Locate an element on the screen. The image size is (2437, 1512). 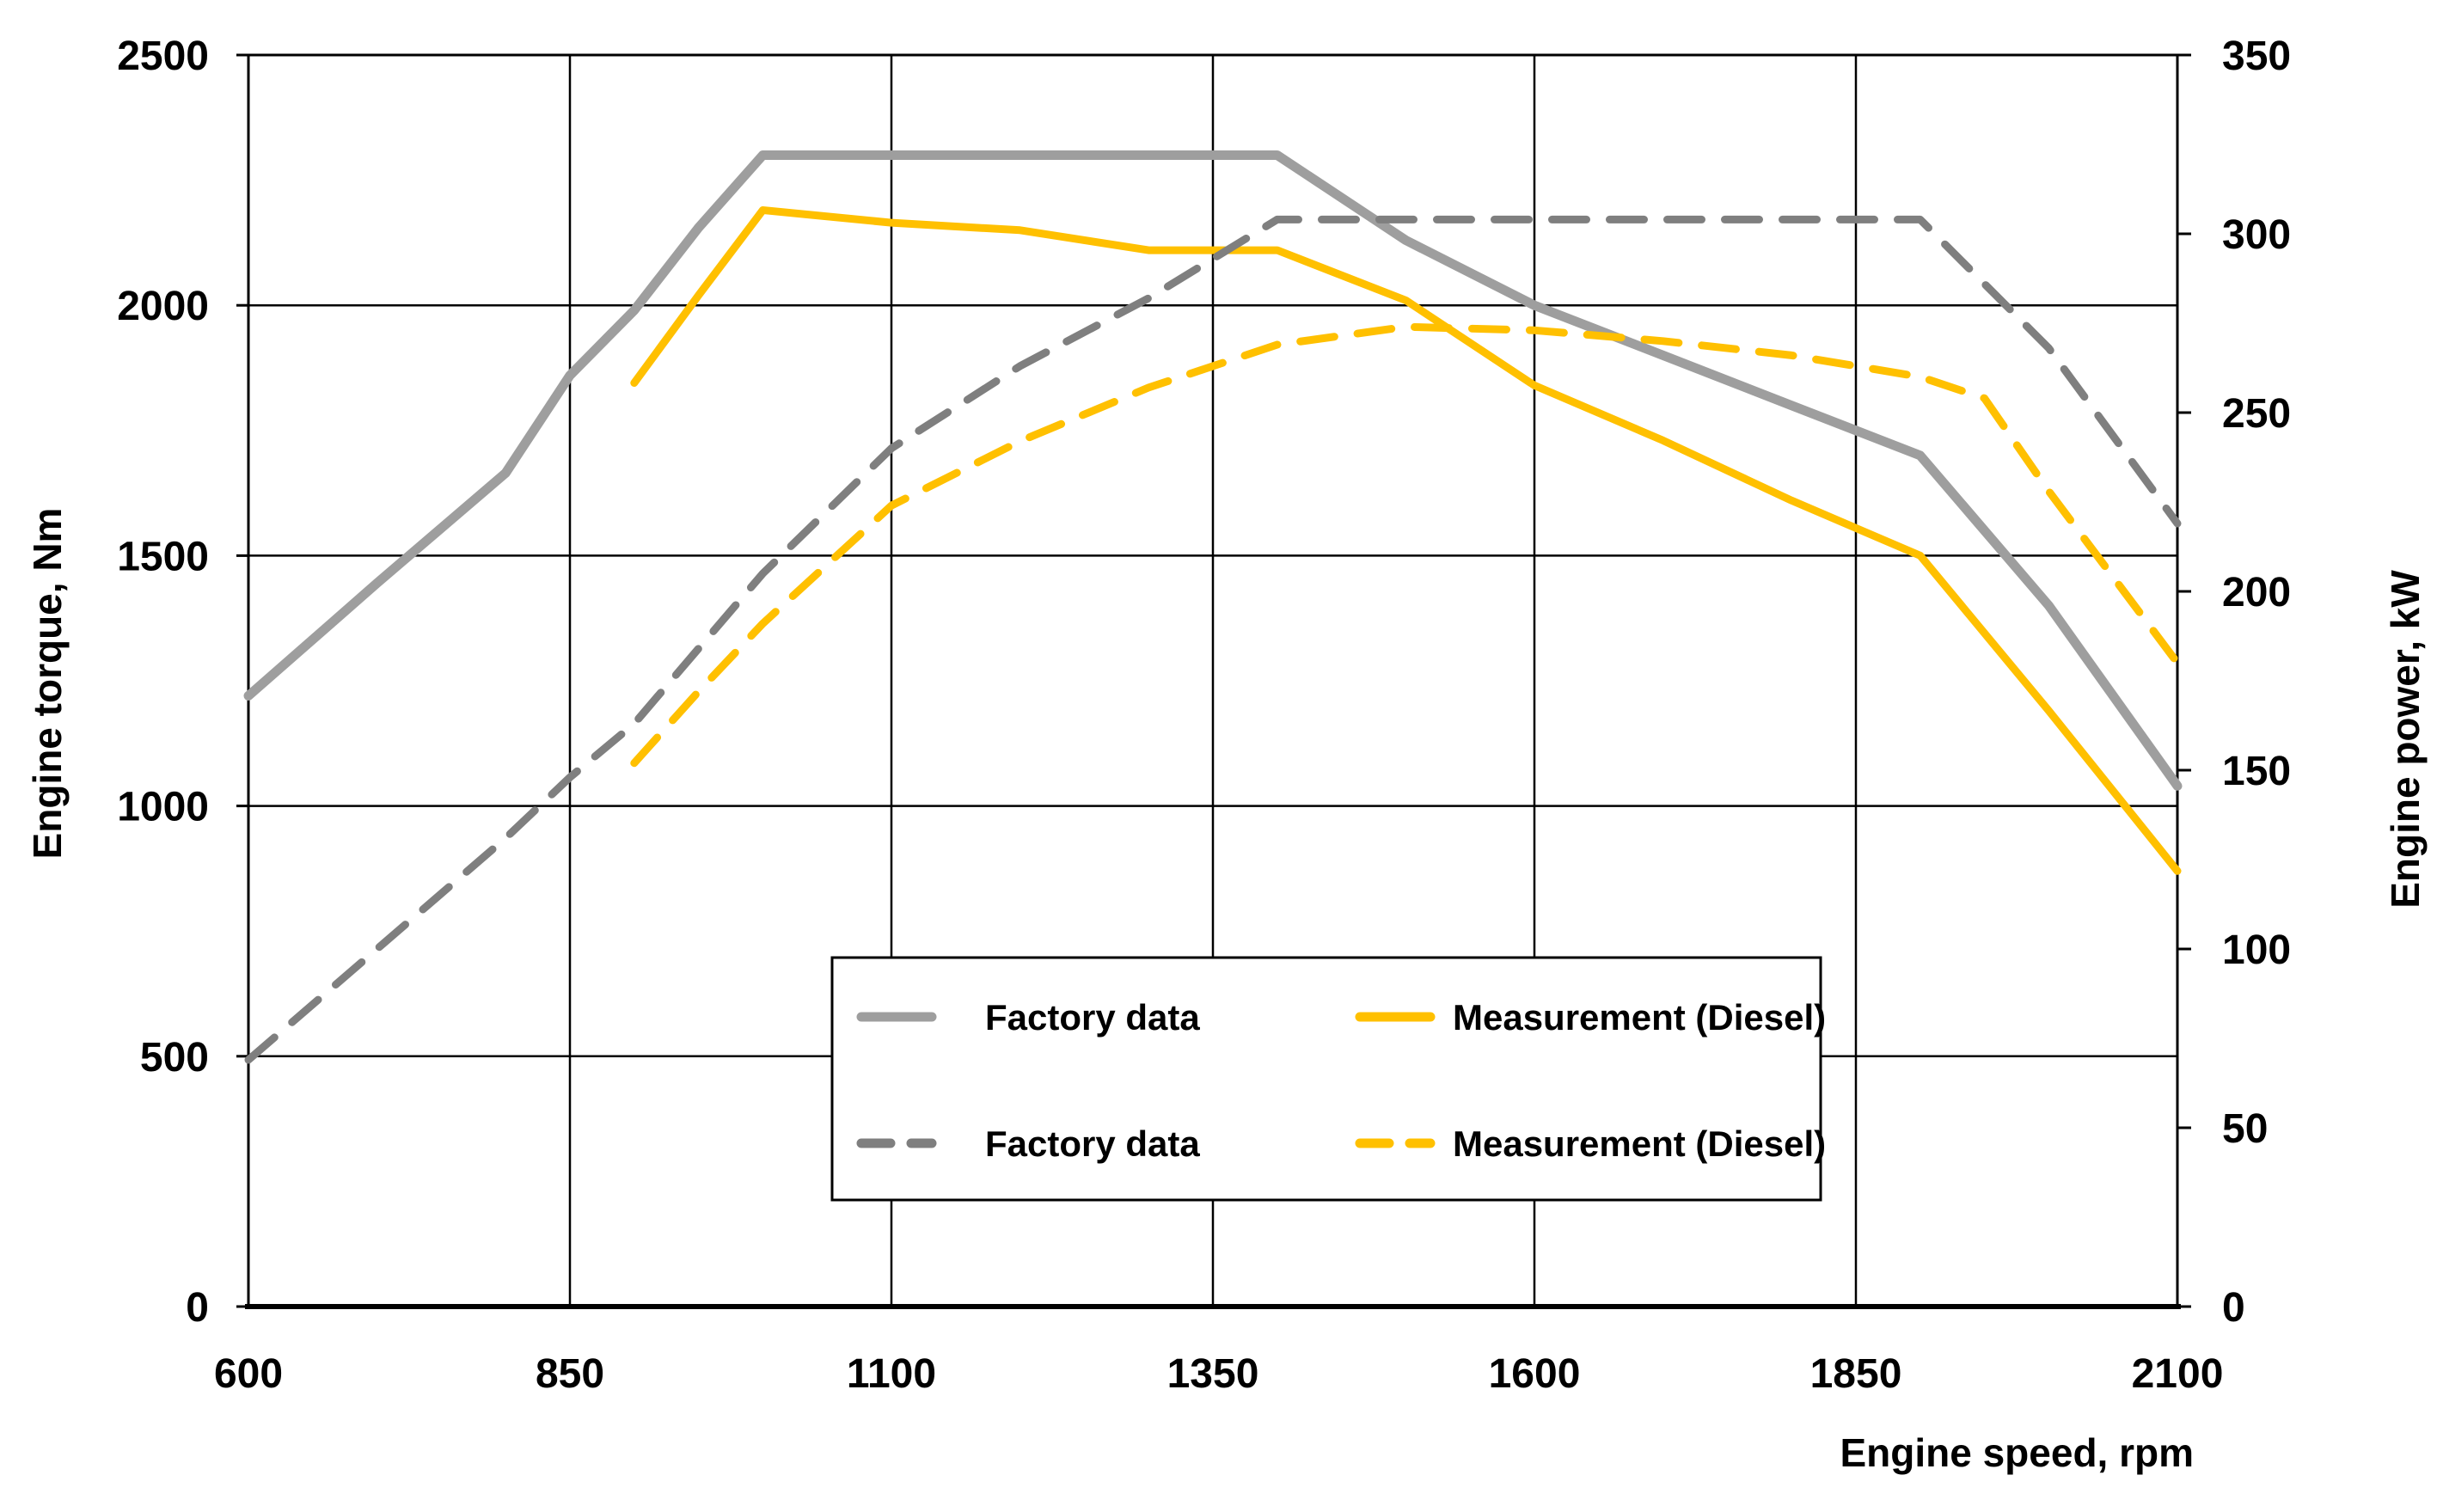
y-left-tick-label: 1000 is located at coordinates (163, 807).